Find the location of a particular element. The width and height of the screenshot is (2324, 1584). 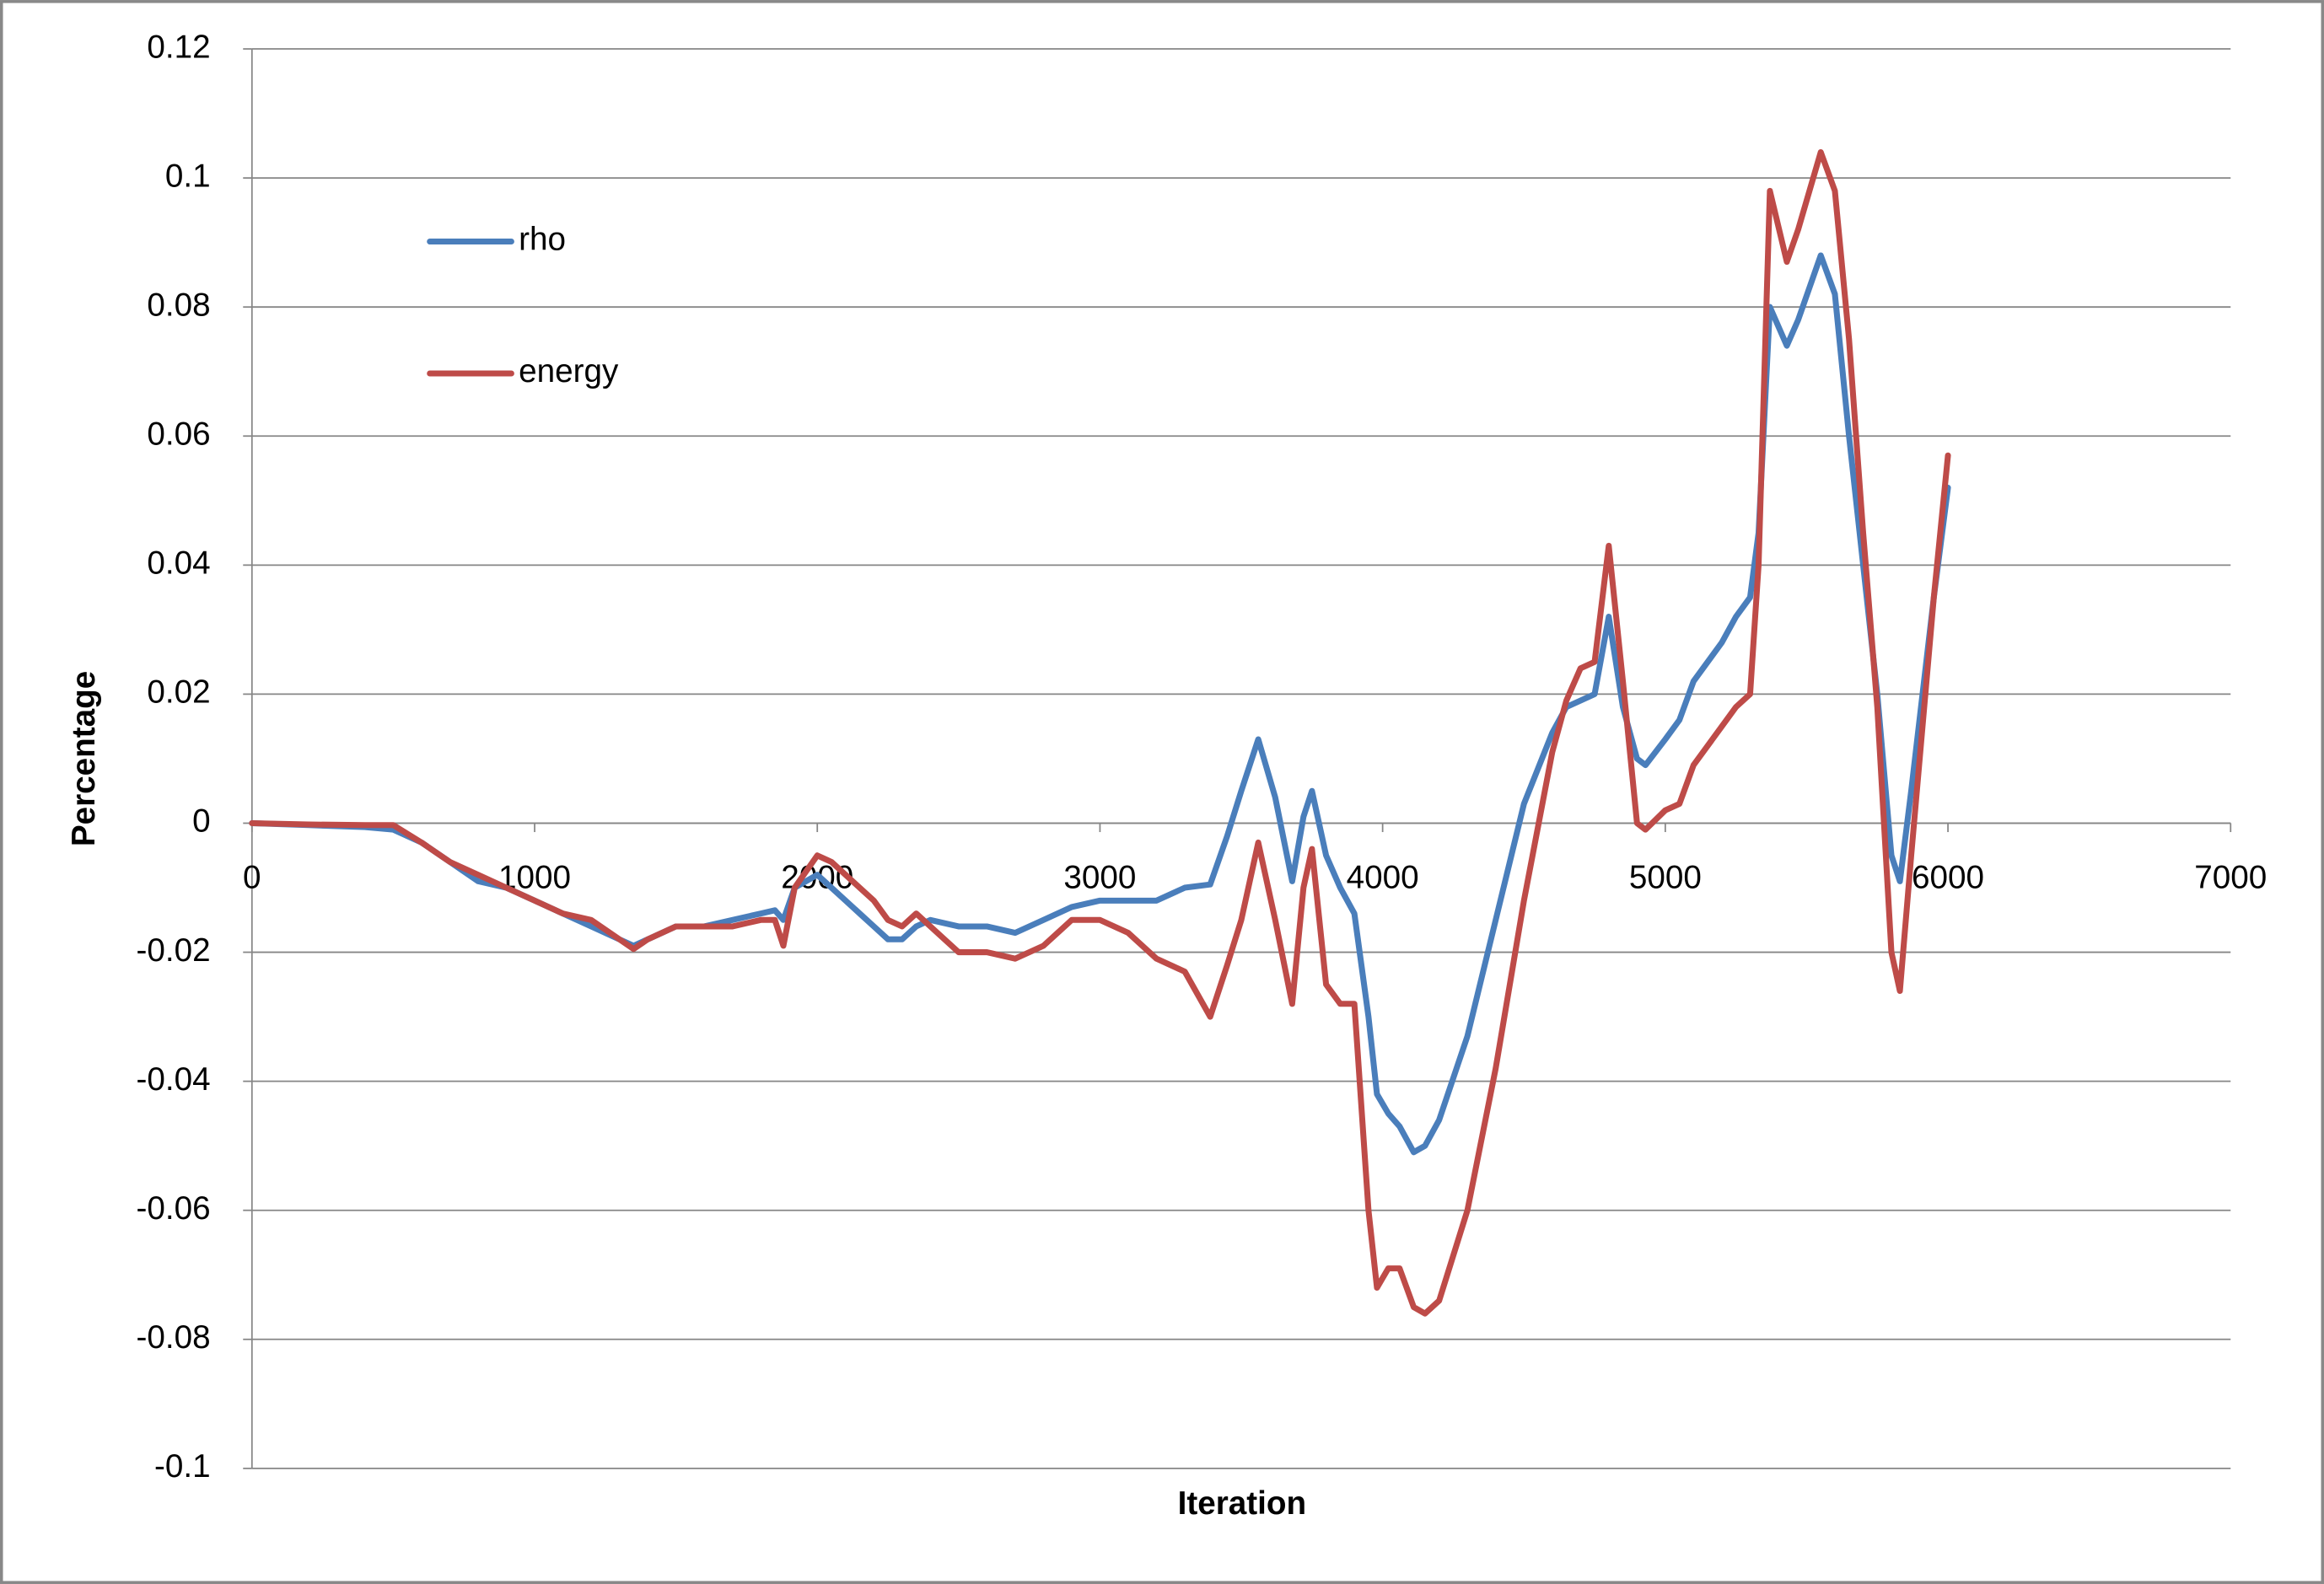

legend-label: rho is located at coordinates (542, 240).